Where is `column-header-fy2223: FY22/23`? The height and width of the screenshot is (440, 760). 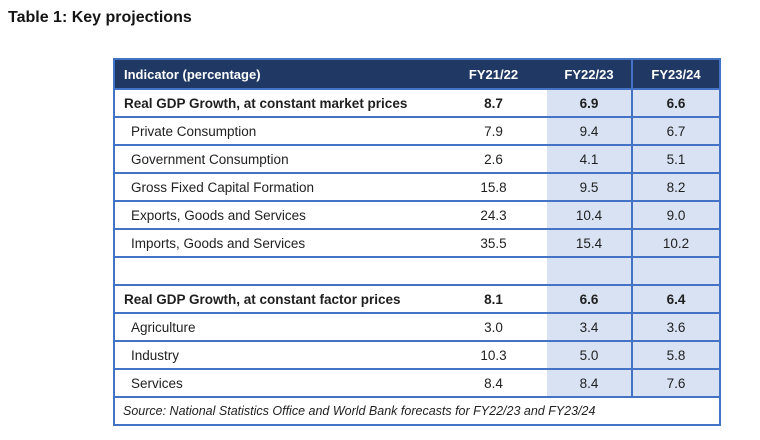 column-header-fy2223: FY22/23 is located at coordinates (589, 74).